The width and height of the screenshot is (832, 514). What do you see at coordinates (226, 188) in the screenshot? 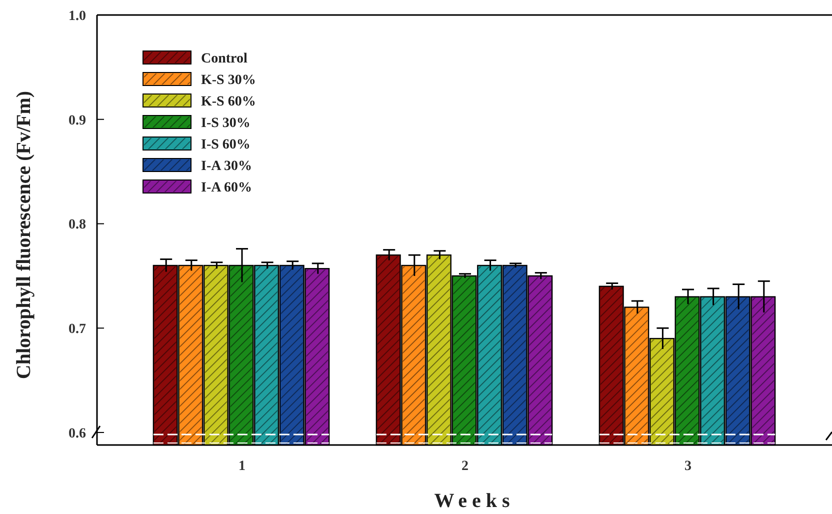
I see `legend-label: I-A 60%` at bounding box center [226, 188].